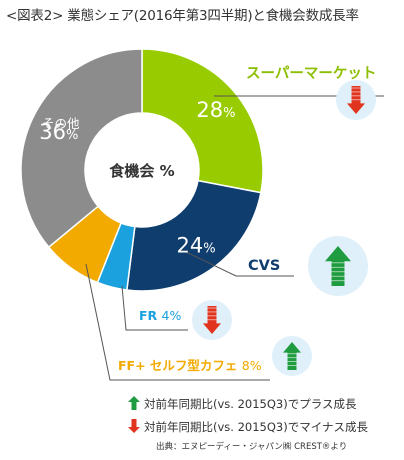 The image size is (404, 460). Describe the element at coordinates (196, 245) in the screenshot. I see `value-label-1: 24%` at that location.